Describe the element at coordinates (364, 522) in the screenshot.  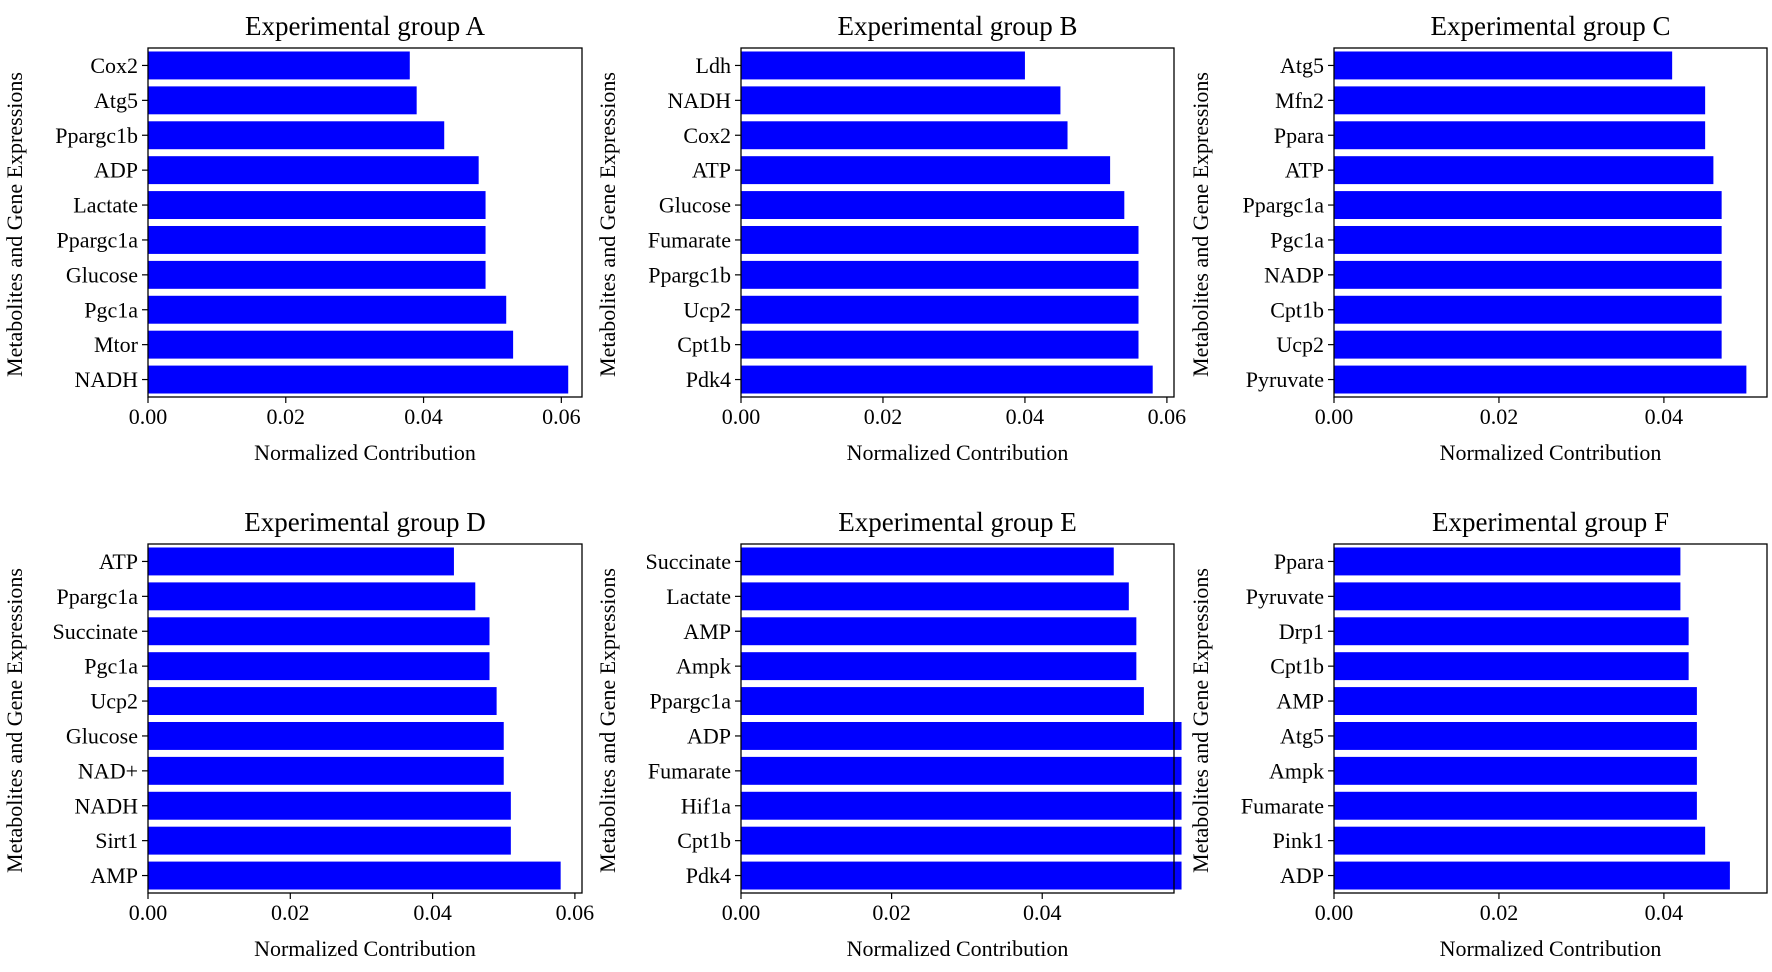
I see `chart-title: Experimental group D` at that location.